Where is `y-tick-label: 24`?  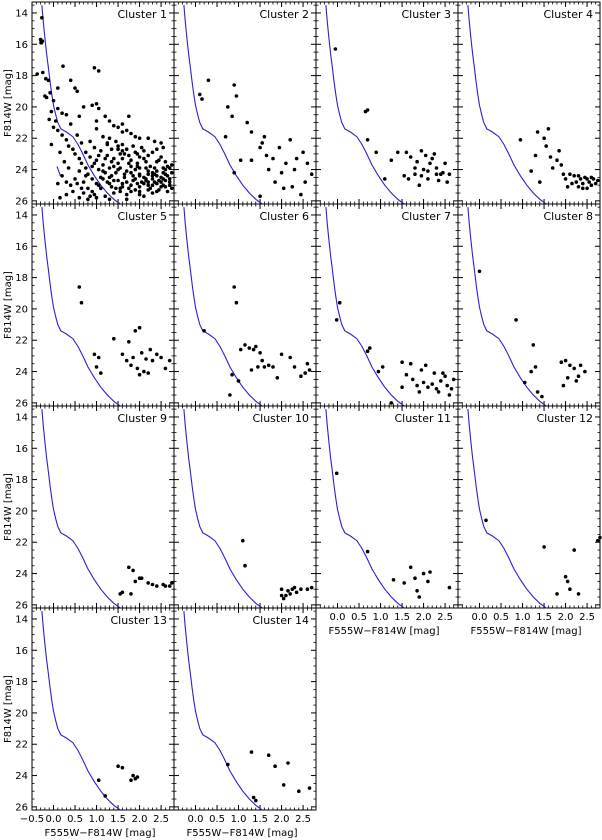 y-tick-label: 24 is located at coordinates (21, 372).